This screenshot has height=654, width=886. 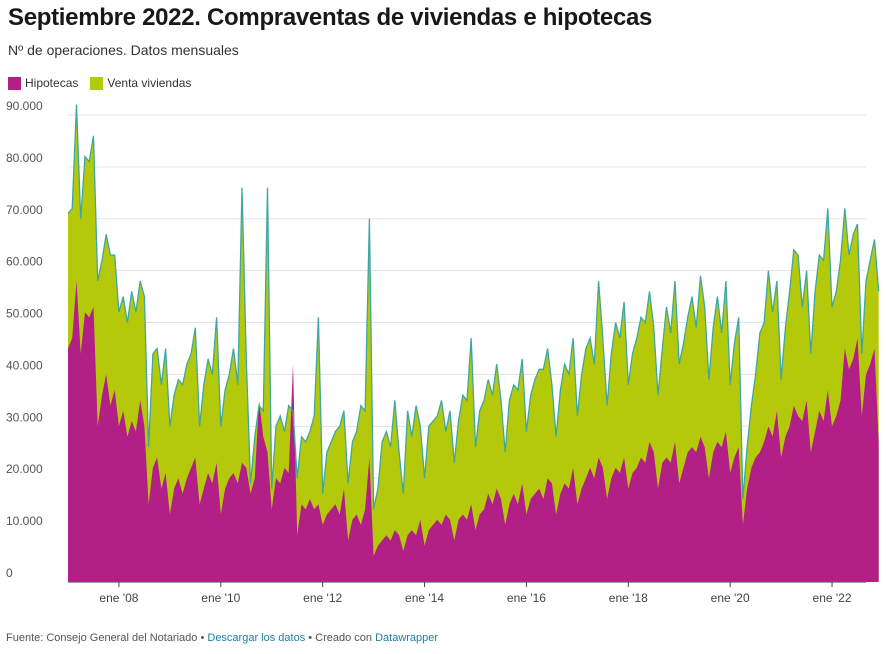 I want to click on legend-label-ventas: Venta viviendas, so click(x=149, y=83).